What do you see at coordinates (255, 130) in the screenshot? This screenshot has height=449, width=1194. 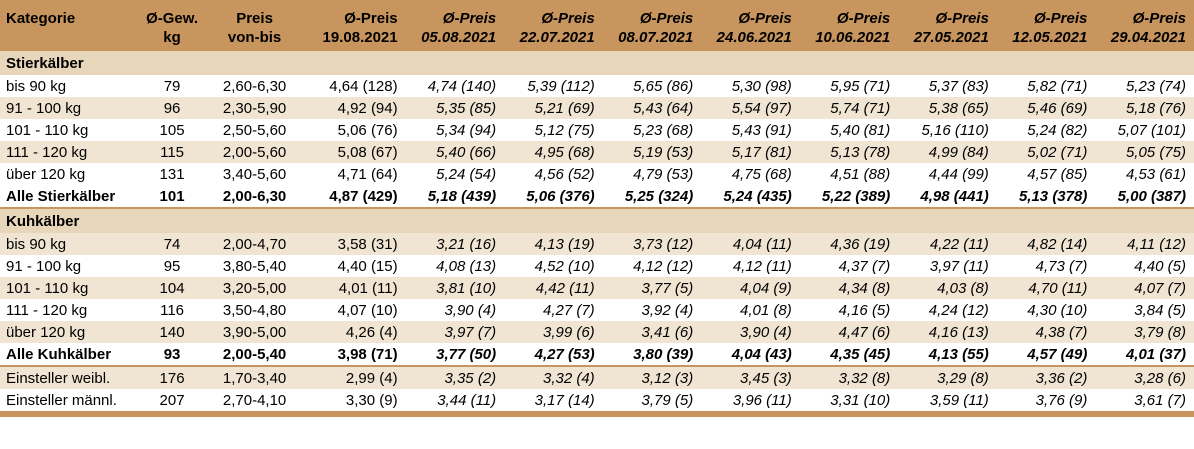 I see `row-range: 2,50-5,60` at bounding box center [255, 130].